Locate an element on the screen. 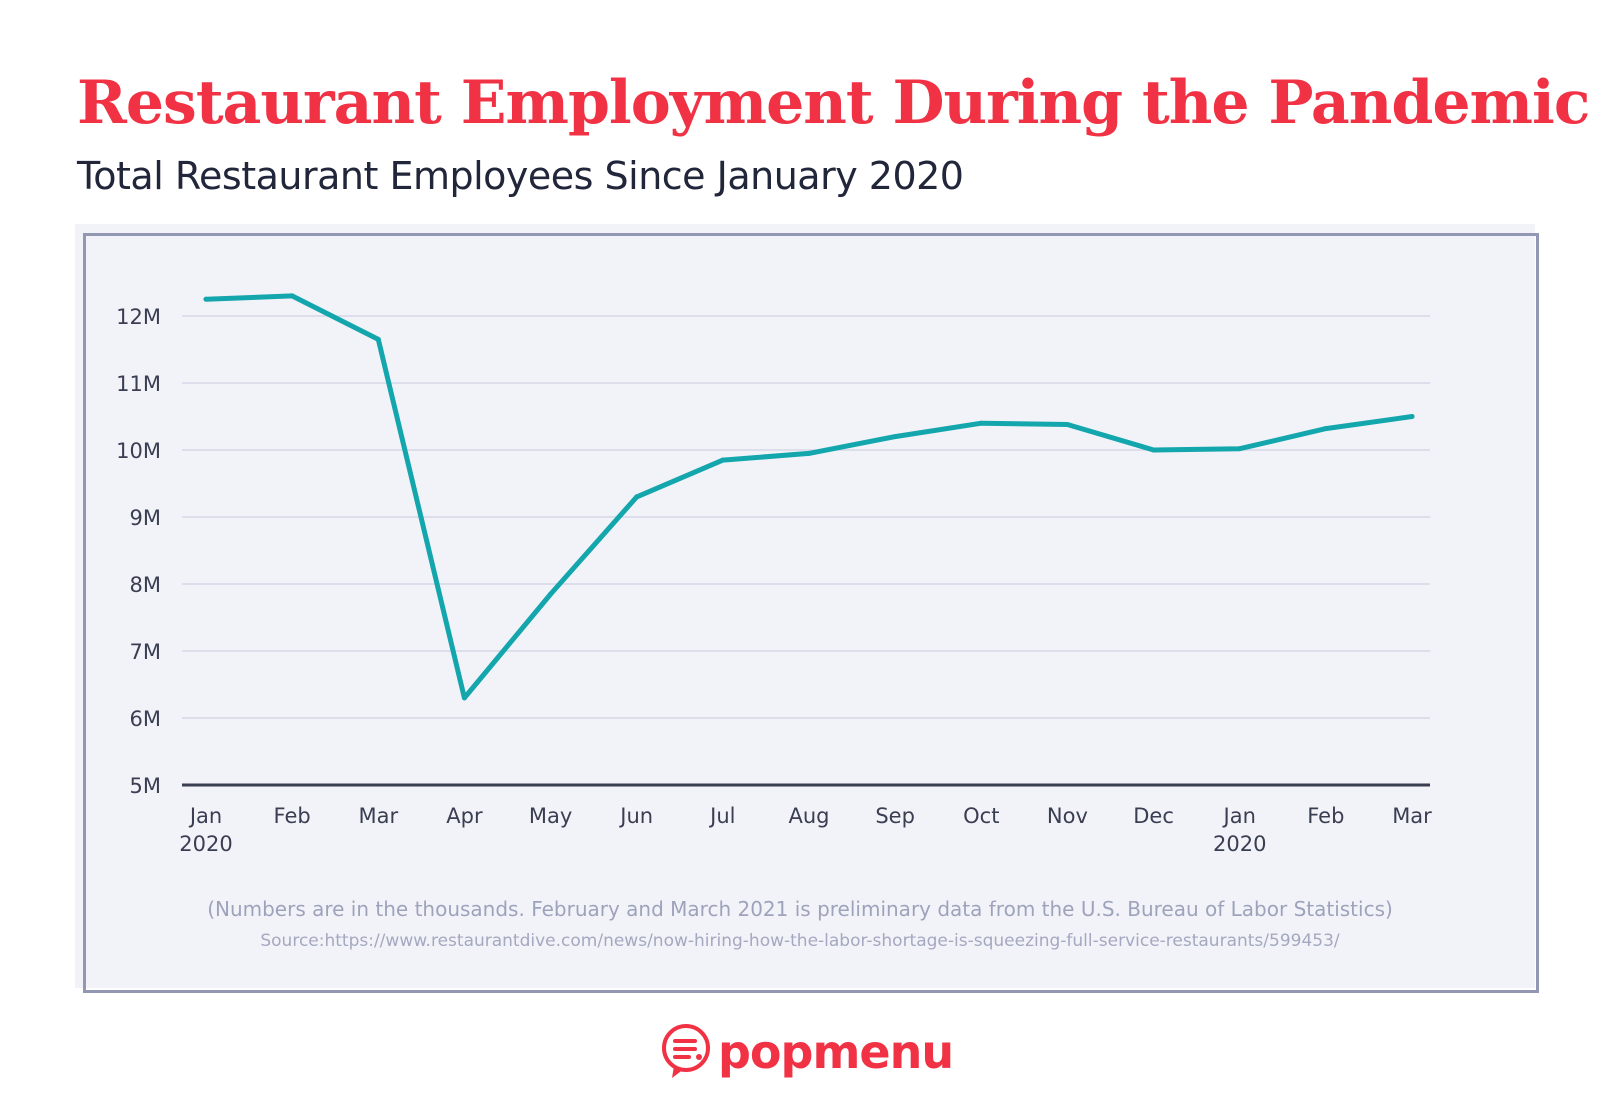  chat-bubble-menu-icon is located at coordinates (686, 1051).